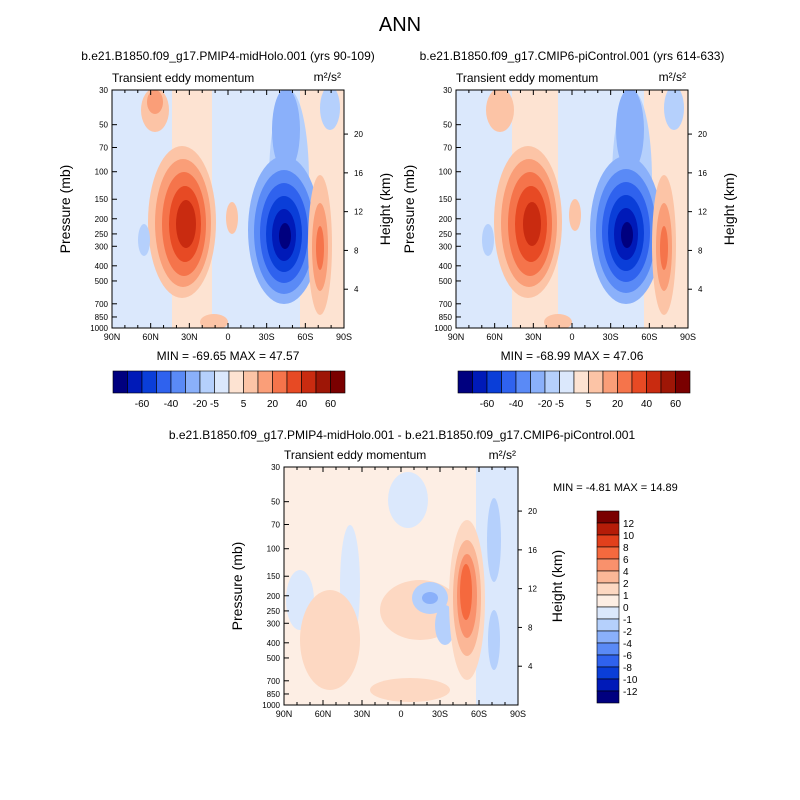  What do you see at coordinates (228, 356) in the screenshot?
I see `panel-midholo-stats: MIN = -69.65 MAX = 47.57` at bounding box center [228, 356].